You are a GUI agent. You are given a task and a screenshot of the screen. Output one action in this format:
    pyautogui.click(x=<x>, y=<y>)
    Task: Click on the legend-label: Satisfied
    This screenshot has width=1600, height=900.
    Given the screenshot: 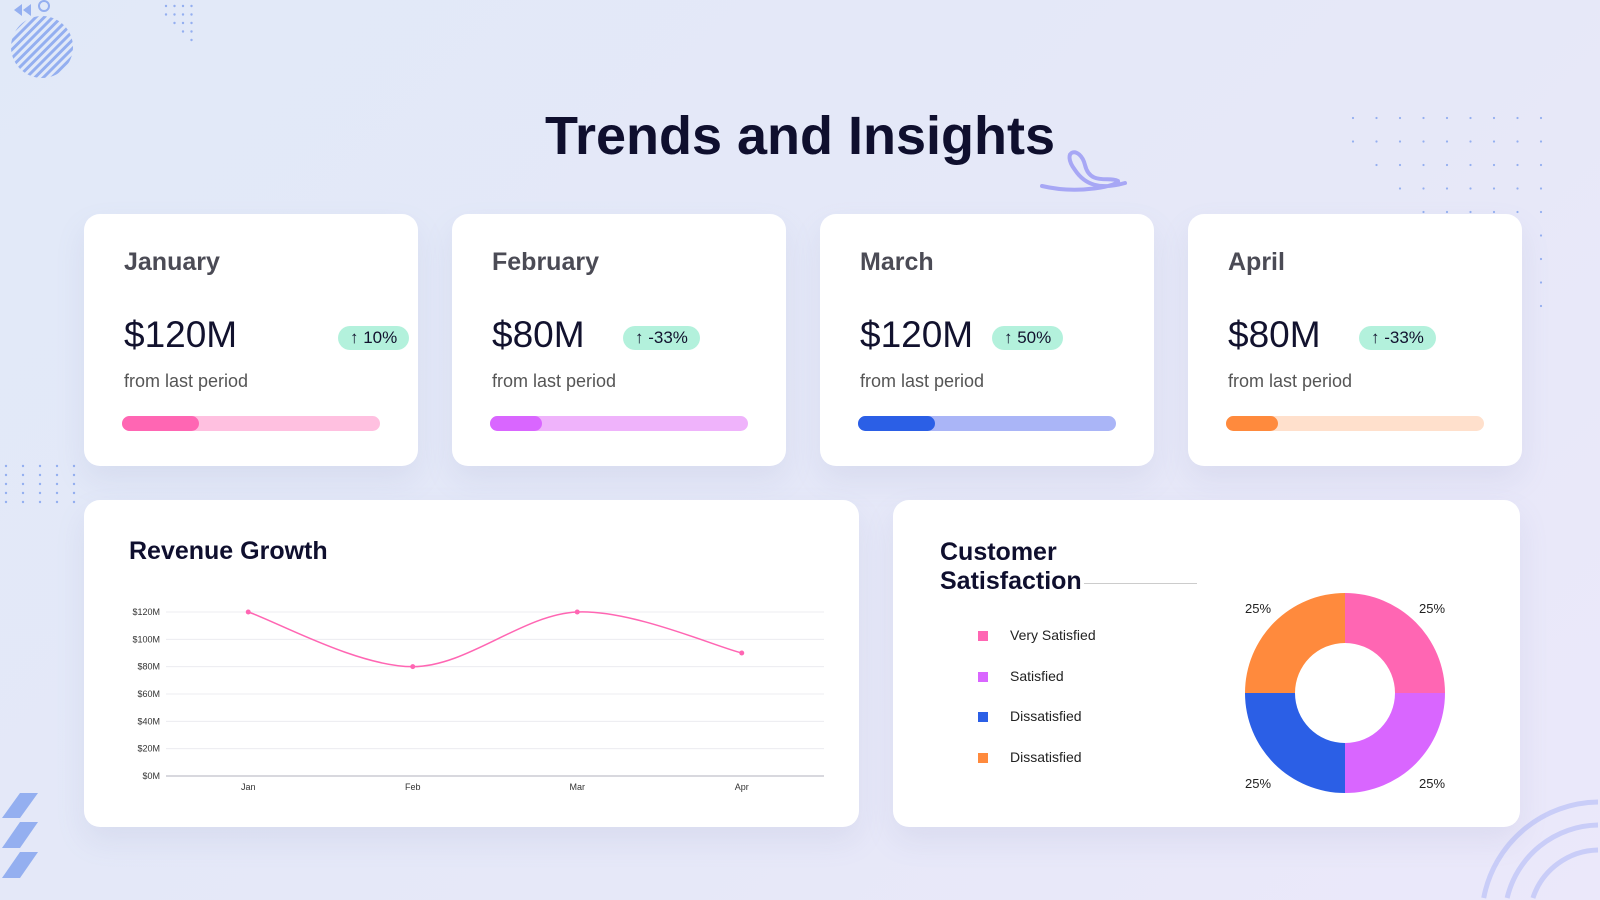 What is the action you would take?
    pyautogui.click(x=1037, y=675)
    